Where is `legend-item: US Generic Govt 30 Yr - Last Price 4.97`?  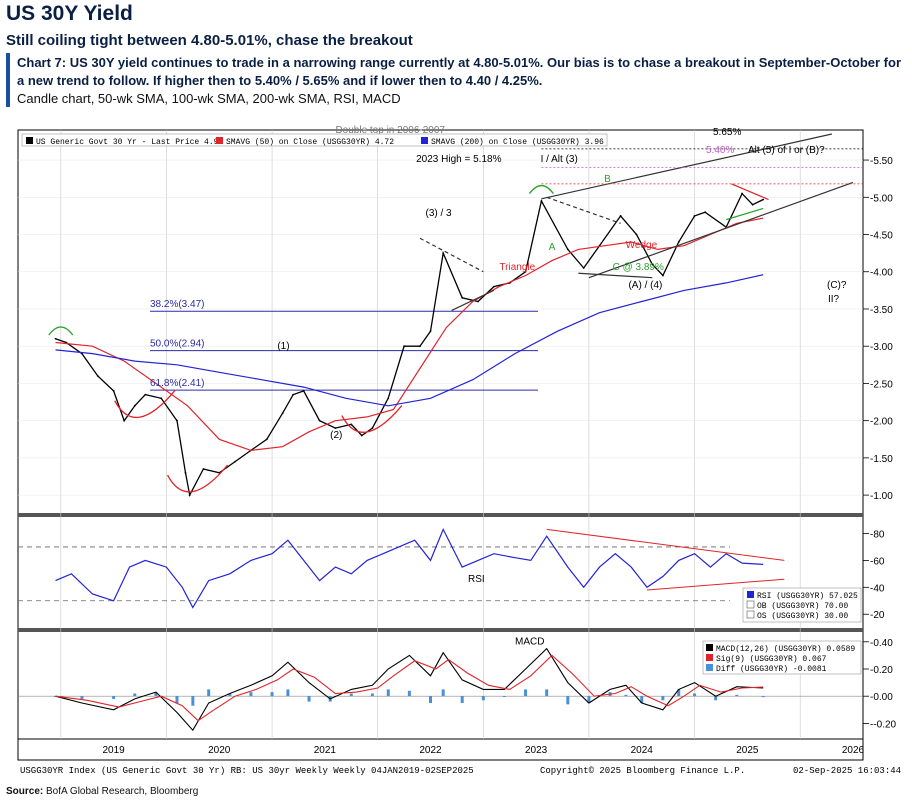 legend-item: US Generic Govt 30 Yr - Last Price 4.97 is located at coordinates (129, 142).